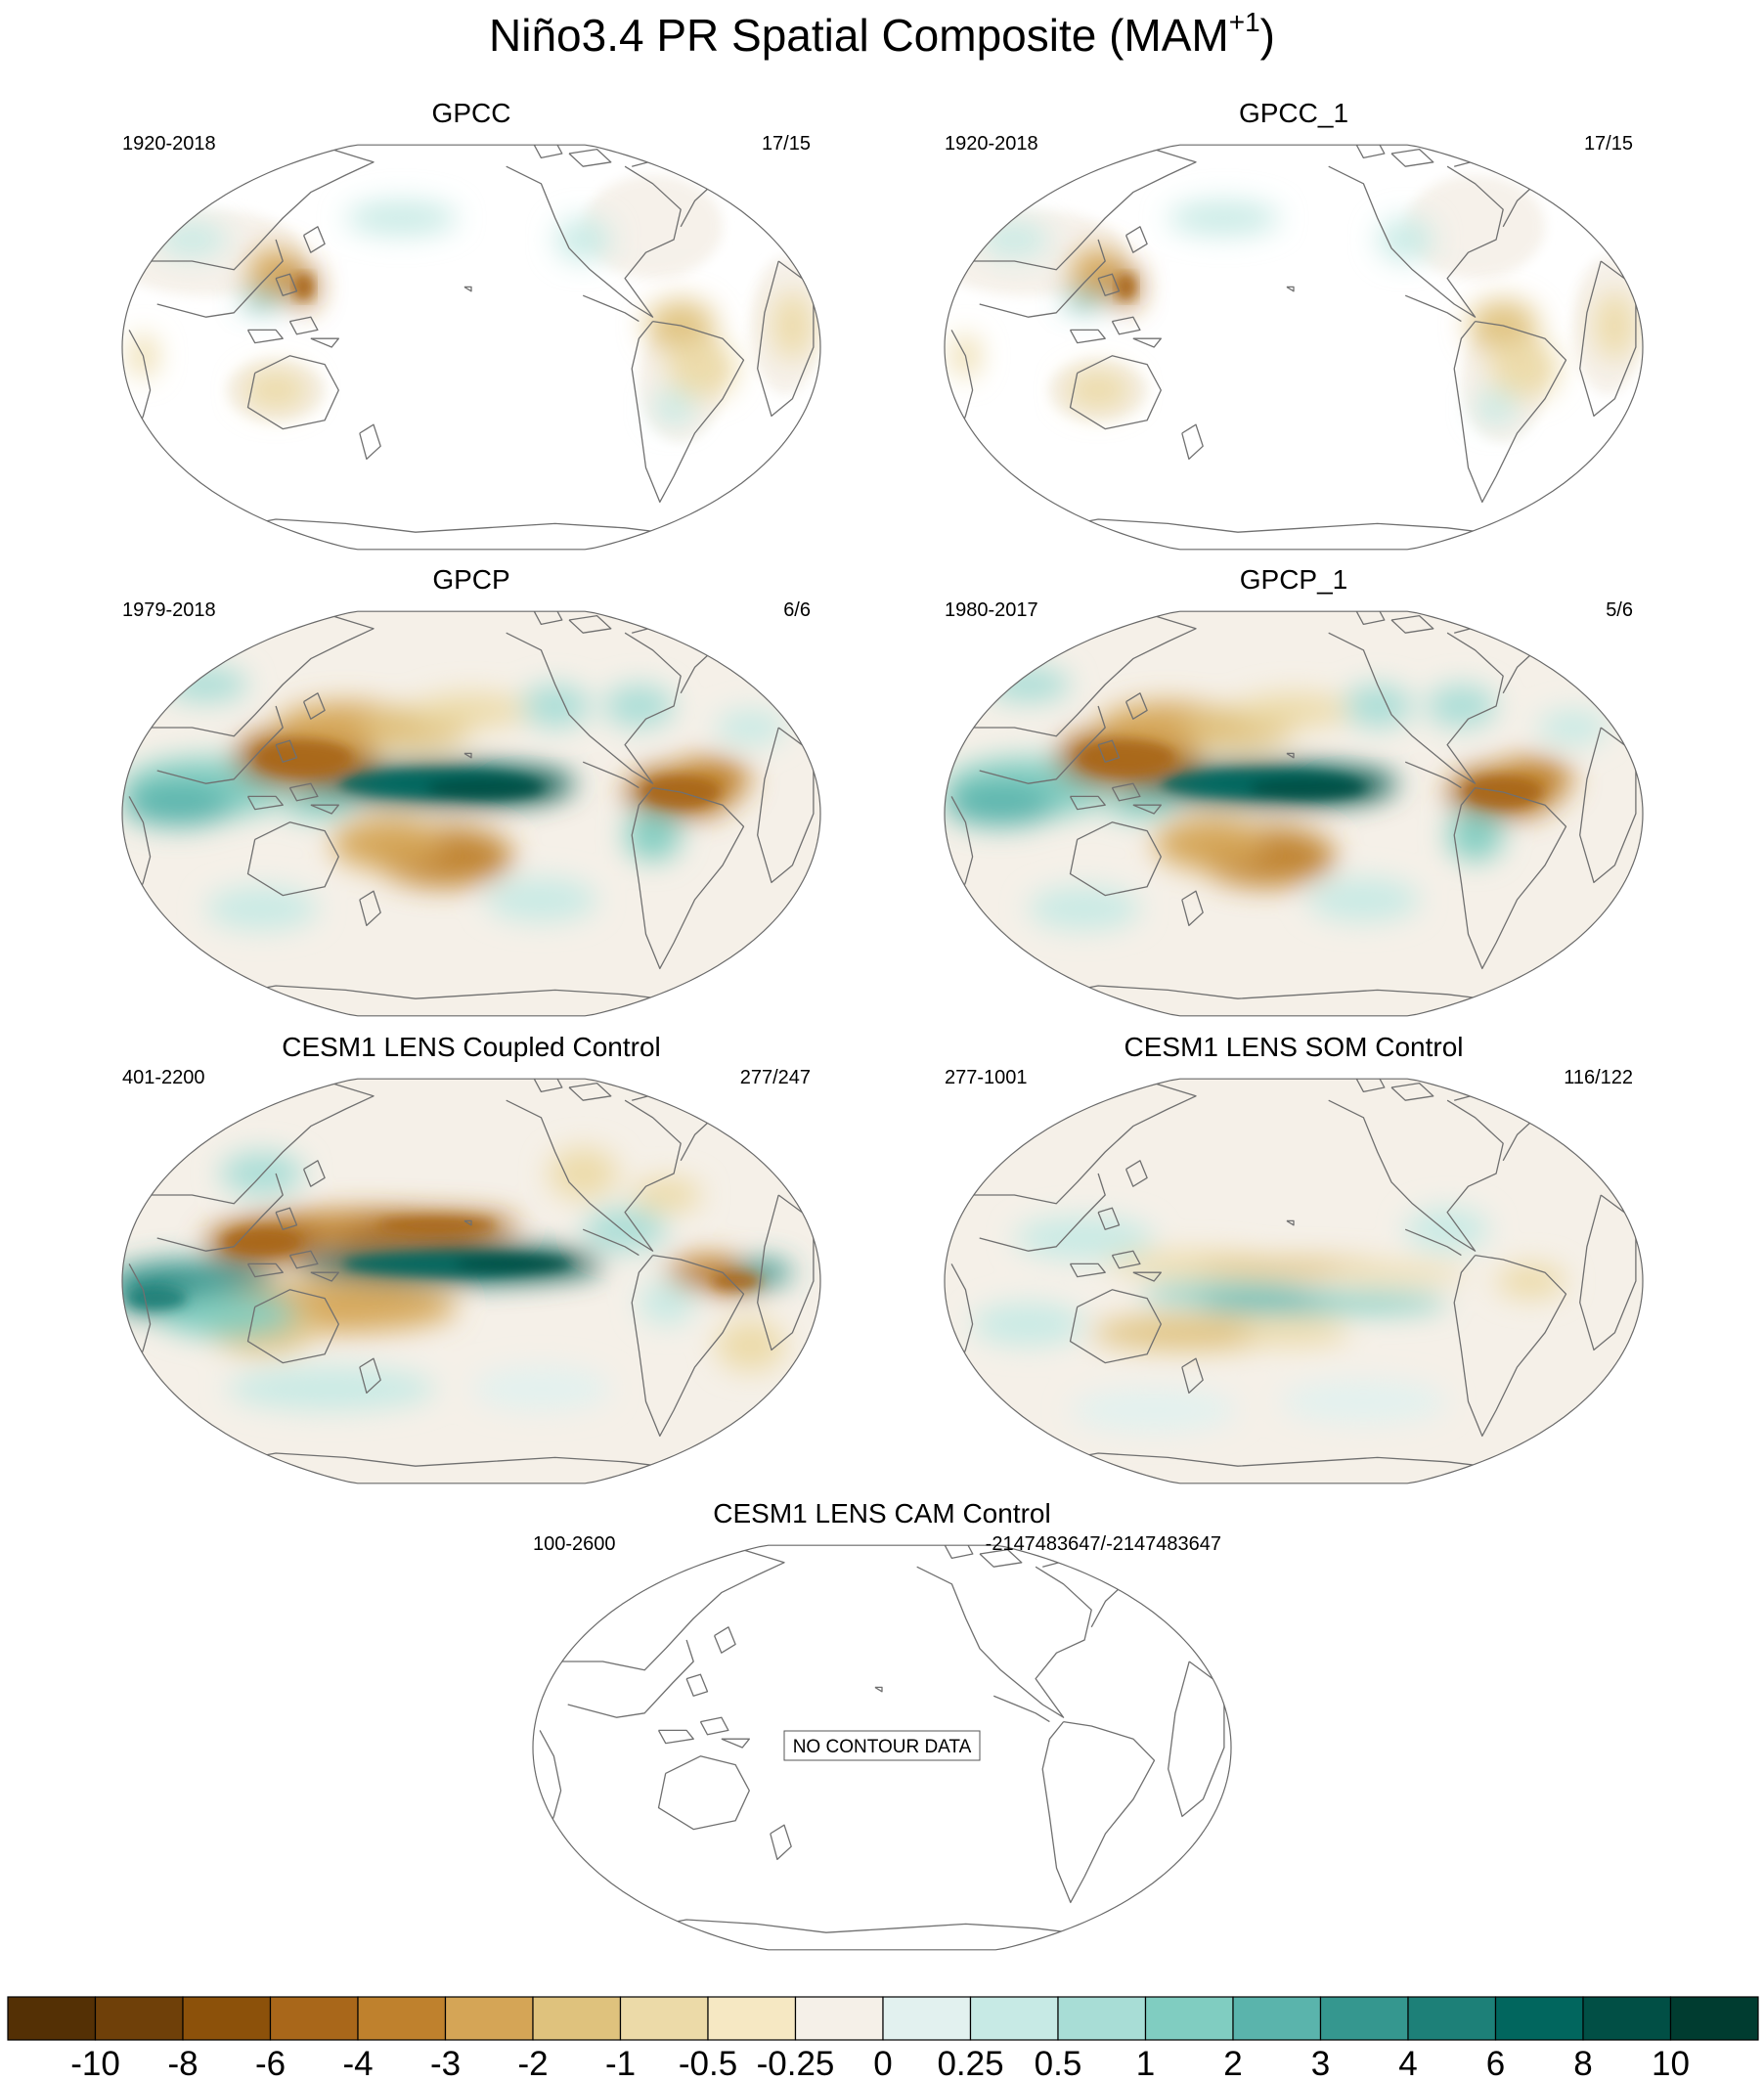 This screenshot has width=1764, height=2082. Describe the element at coordinates (1582, 2063) in the screenshot. I see `colorbar-label: 8` at that location.